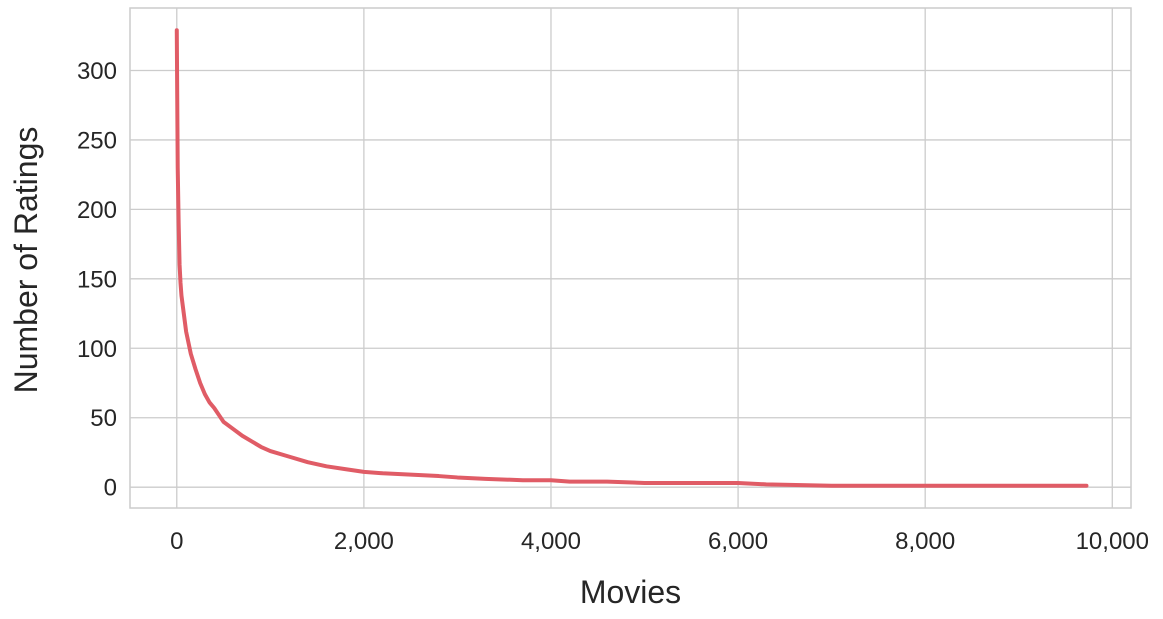 The image size is (1163, 619). I want to click on y-tick-label: 200, so click(97, 210).